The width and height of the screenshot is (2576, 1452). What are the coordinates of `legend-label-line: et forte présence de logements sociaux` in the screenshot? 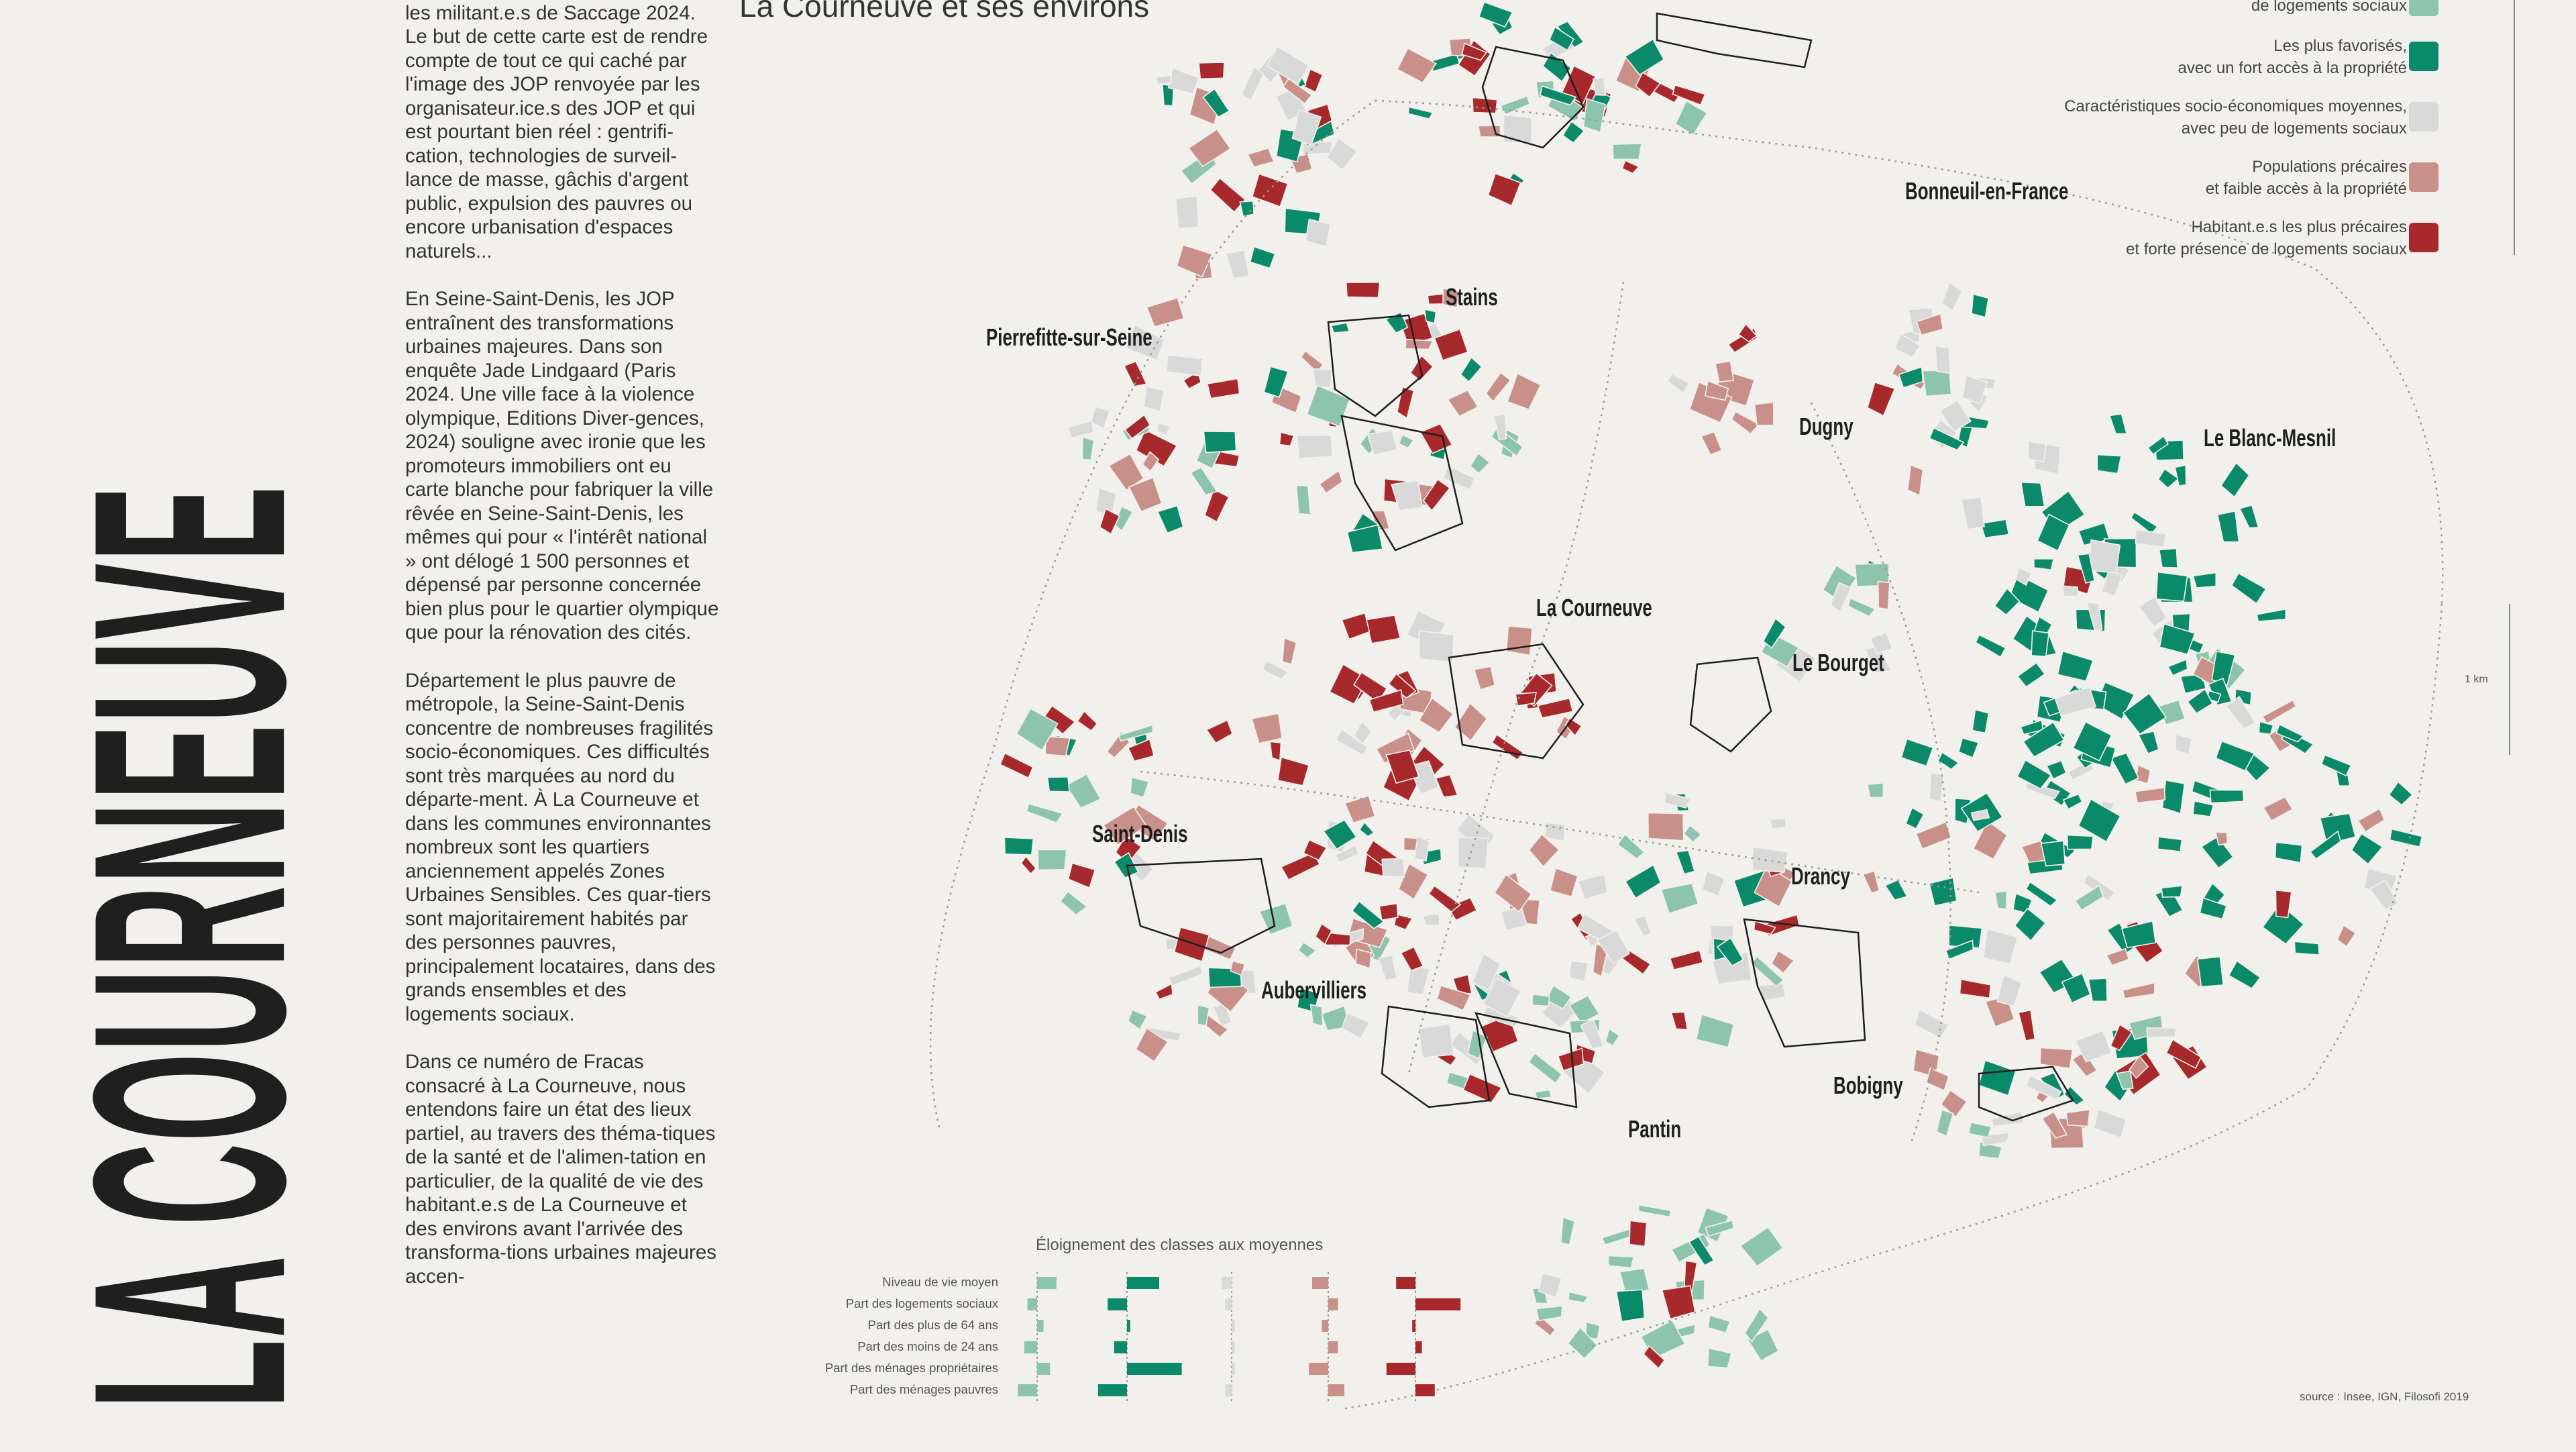 It's located at (2266, 249).